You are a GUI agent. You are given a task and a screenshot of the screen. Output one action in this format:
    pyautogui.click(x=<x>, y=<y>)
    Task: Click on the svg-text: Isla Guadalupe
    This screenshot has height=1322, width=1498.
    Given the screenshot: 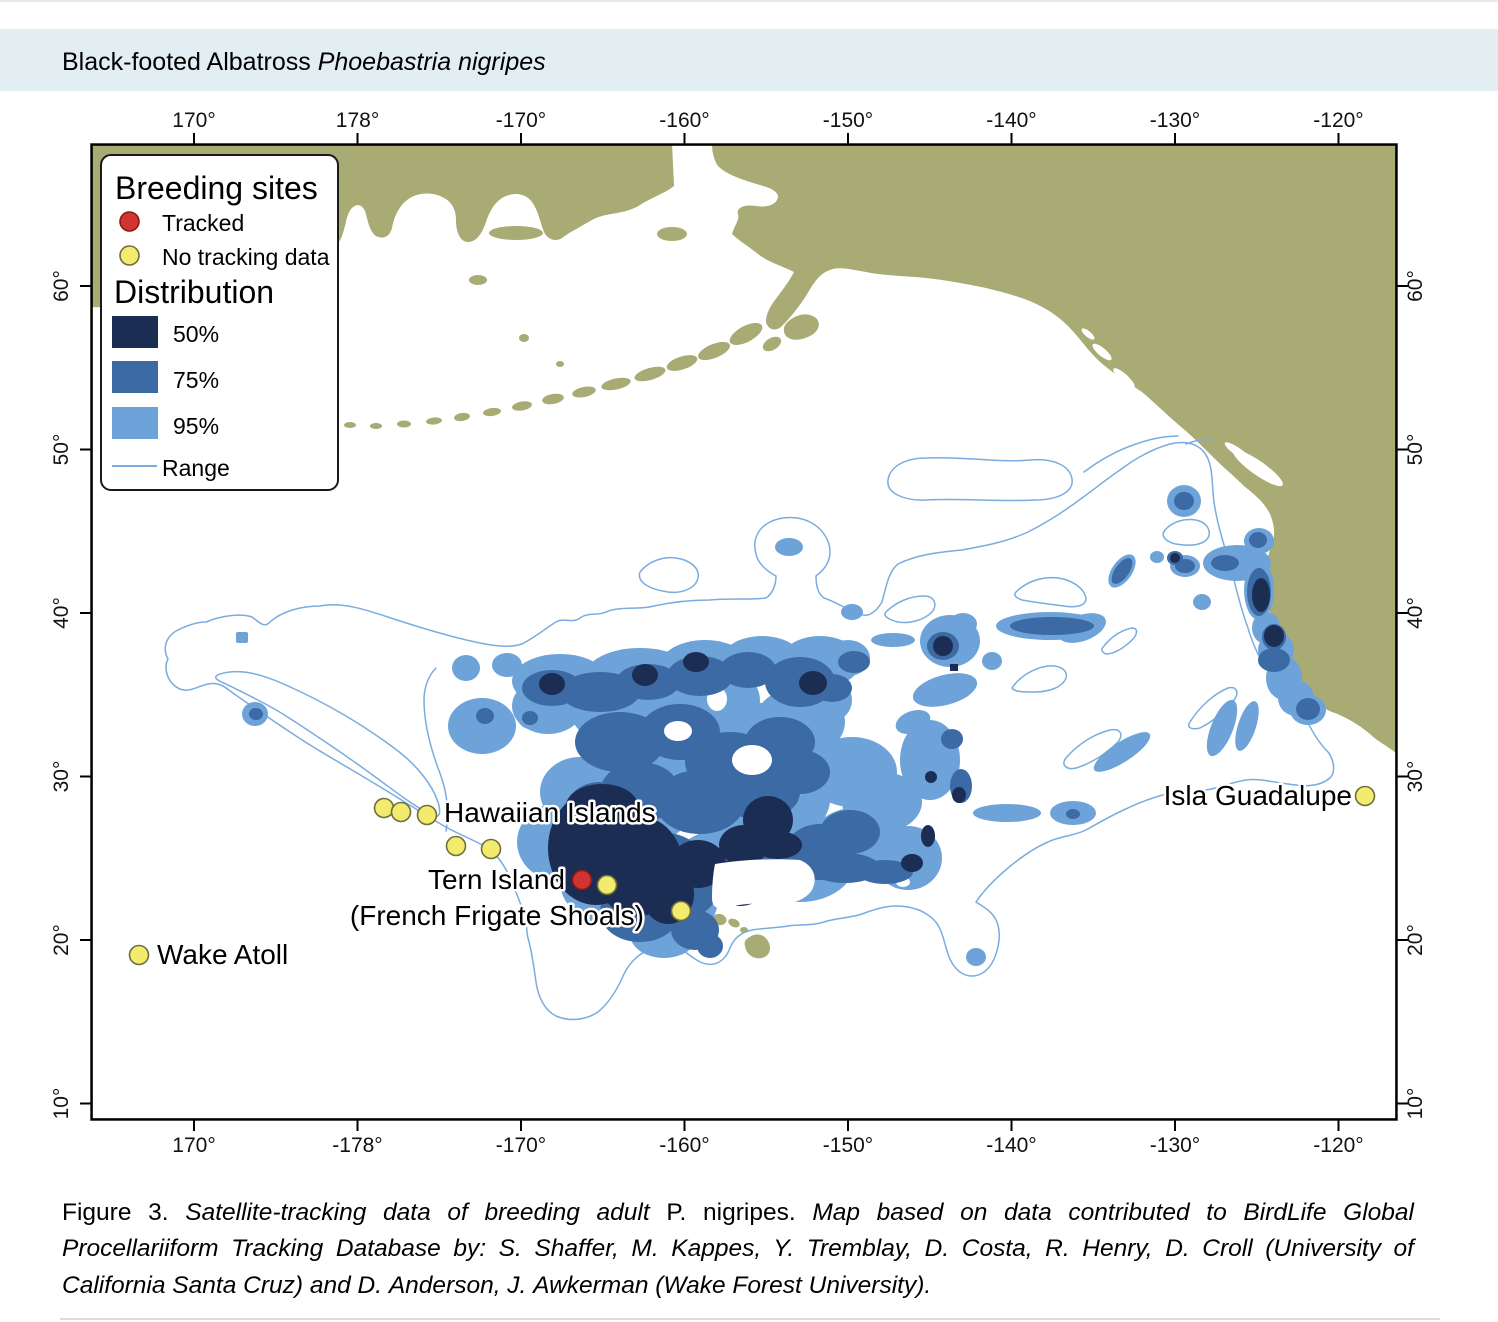 What is the action you would take?
    pyautogui.click(x=1258, y=795)
    